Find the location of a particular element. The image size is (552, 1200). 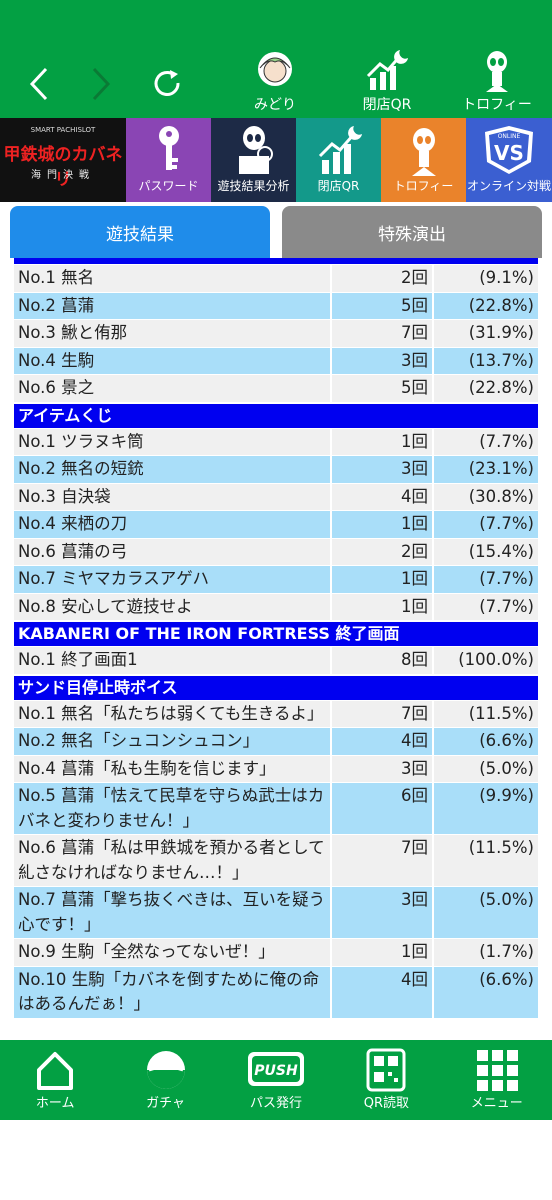

nav-label: 閉店QR is located at coordinates (387, 105).